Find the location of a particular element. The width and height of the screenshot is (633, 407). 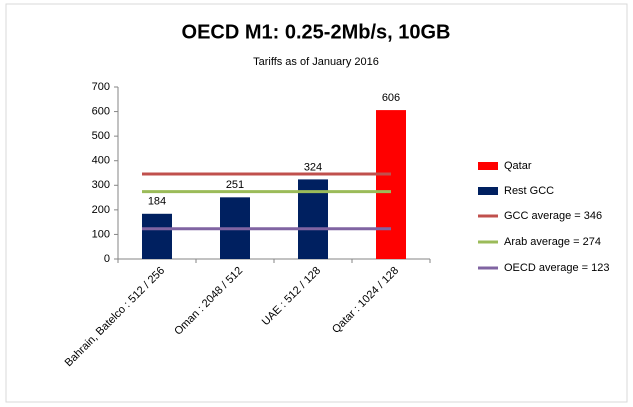

data-label: 184 is located at coordinates (157, 202).